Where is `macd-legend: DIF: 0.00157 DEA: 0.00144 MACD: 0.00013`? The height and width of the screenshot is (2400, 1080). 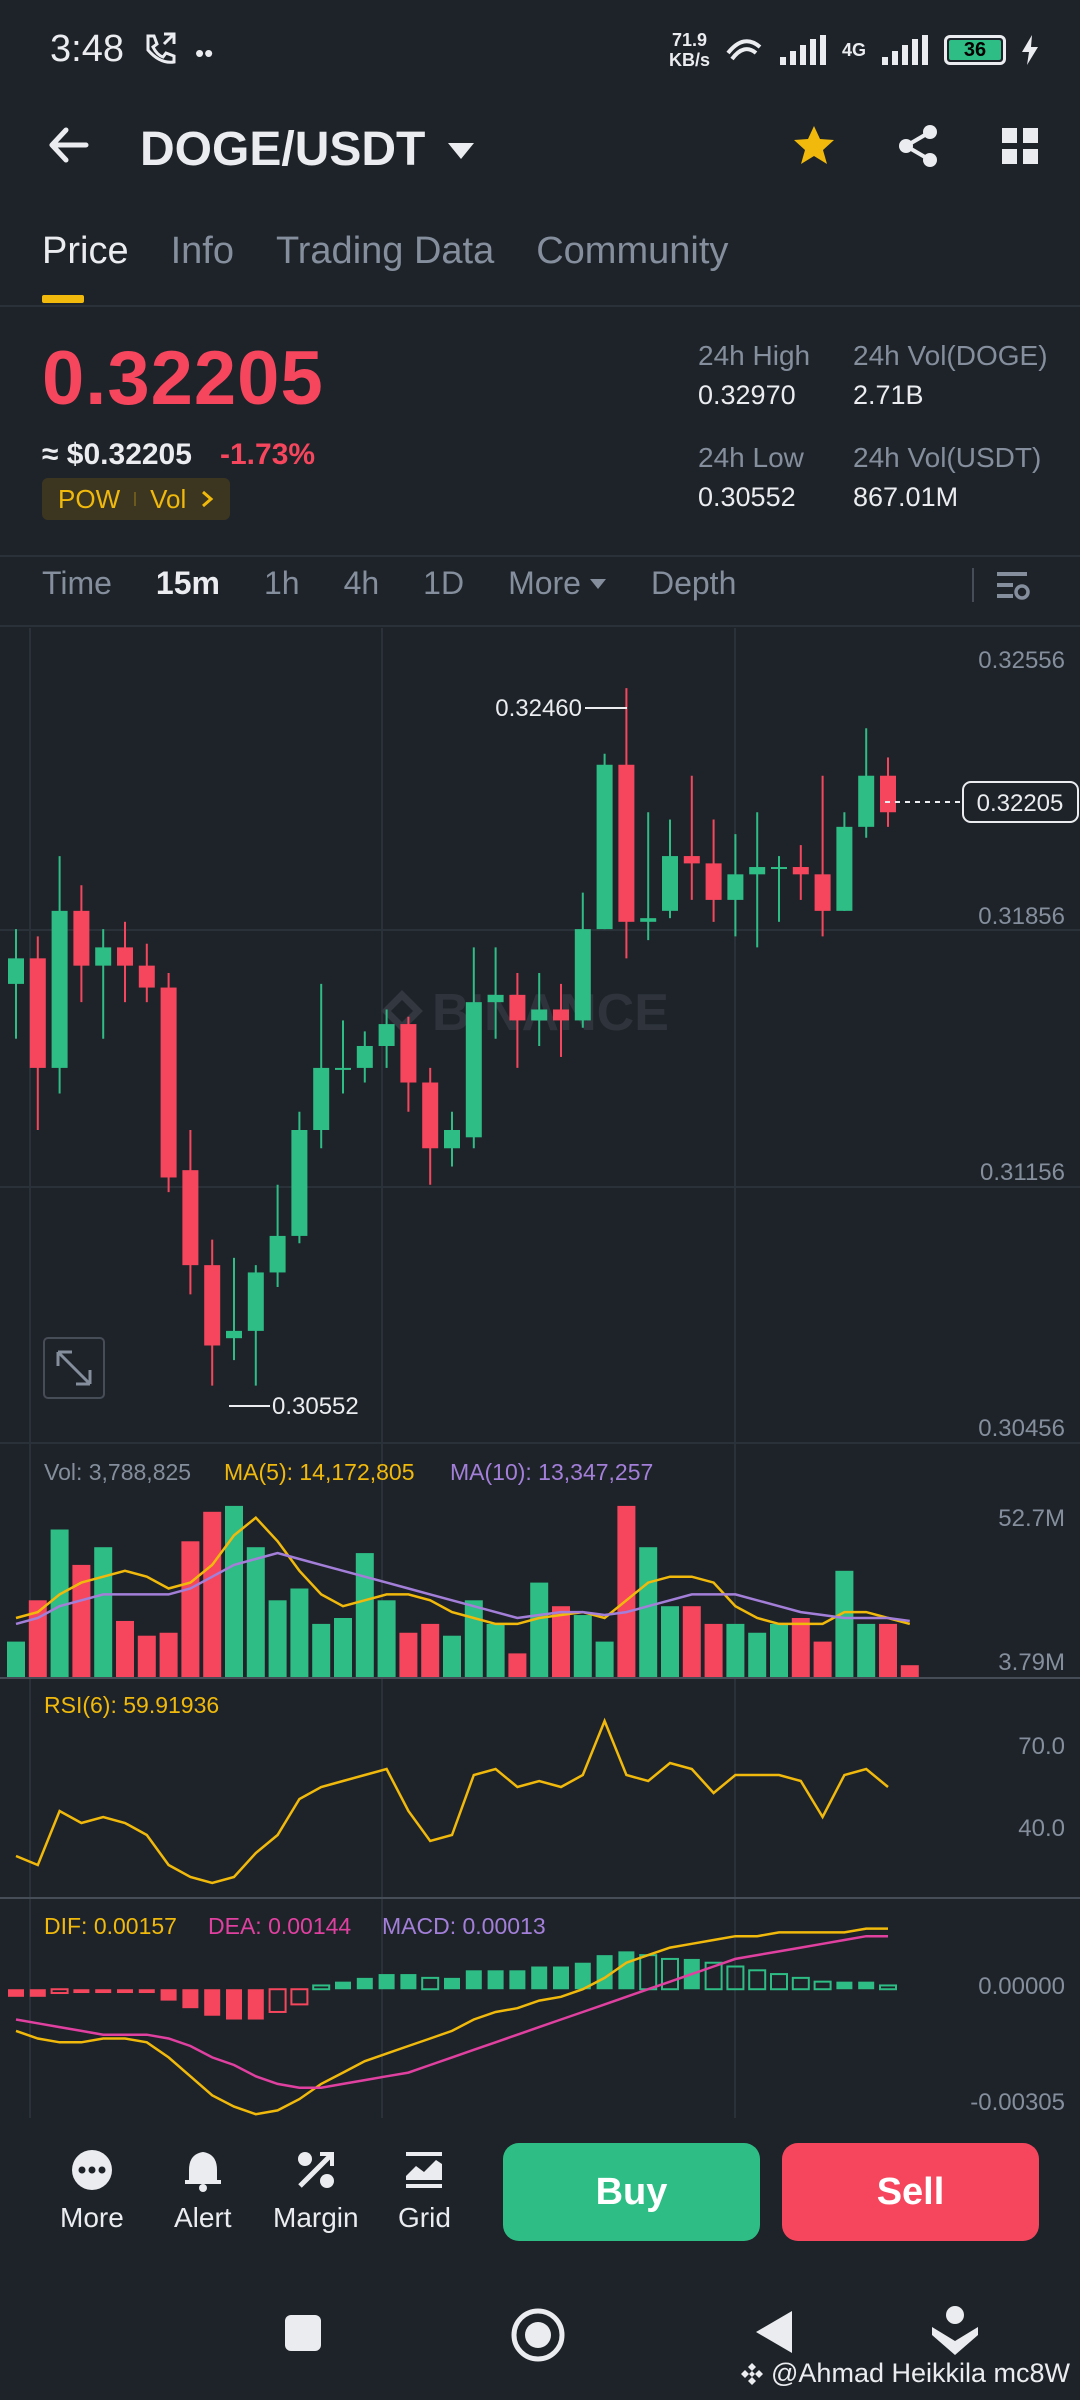
macd-legend: DIF: 0.00157 DEA: 0.00144 MACD: 0.00013 is located at coordinates (295, 1926).